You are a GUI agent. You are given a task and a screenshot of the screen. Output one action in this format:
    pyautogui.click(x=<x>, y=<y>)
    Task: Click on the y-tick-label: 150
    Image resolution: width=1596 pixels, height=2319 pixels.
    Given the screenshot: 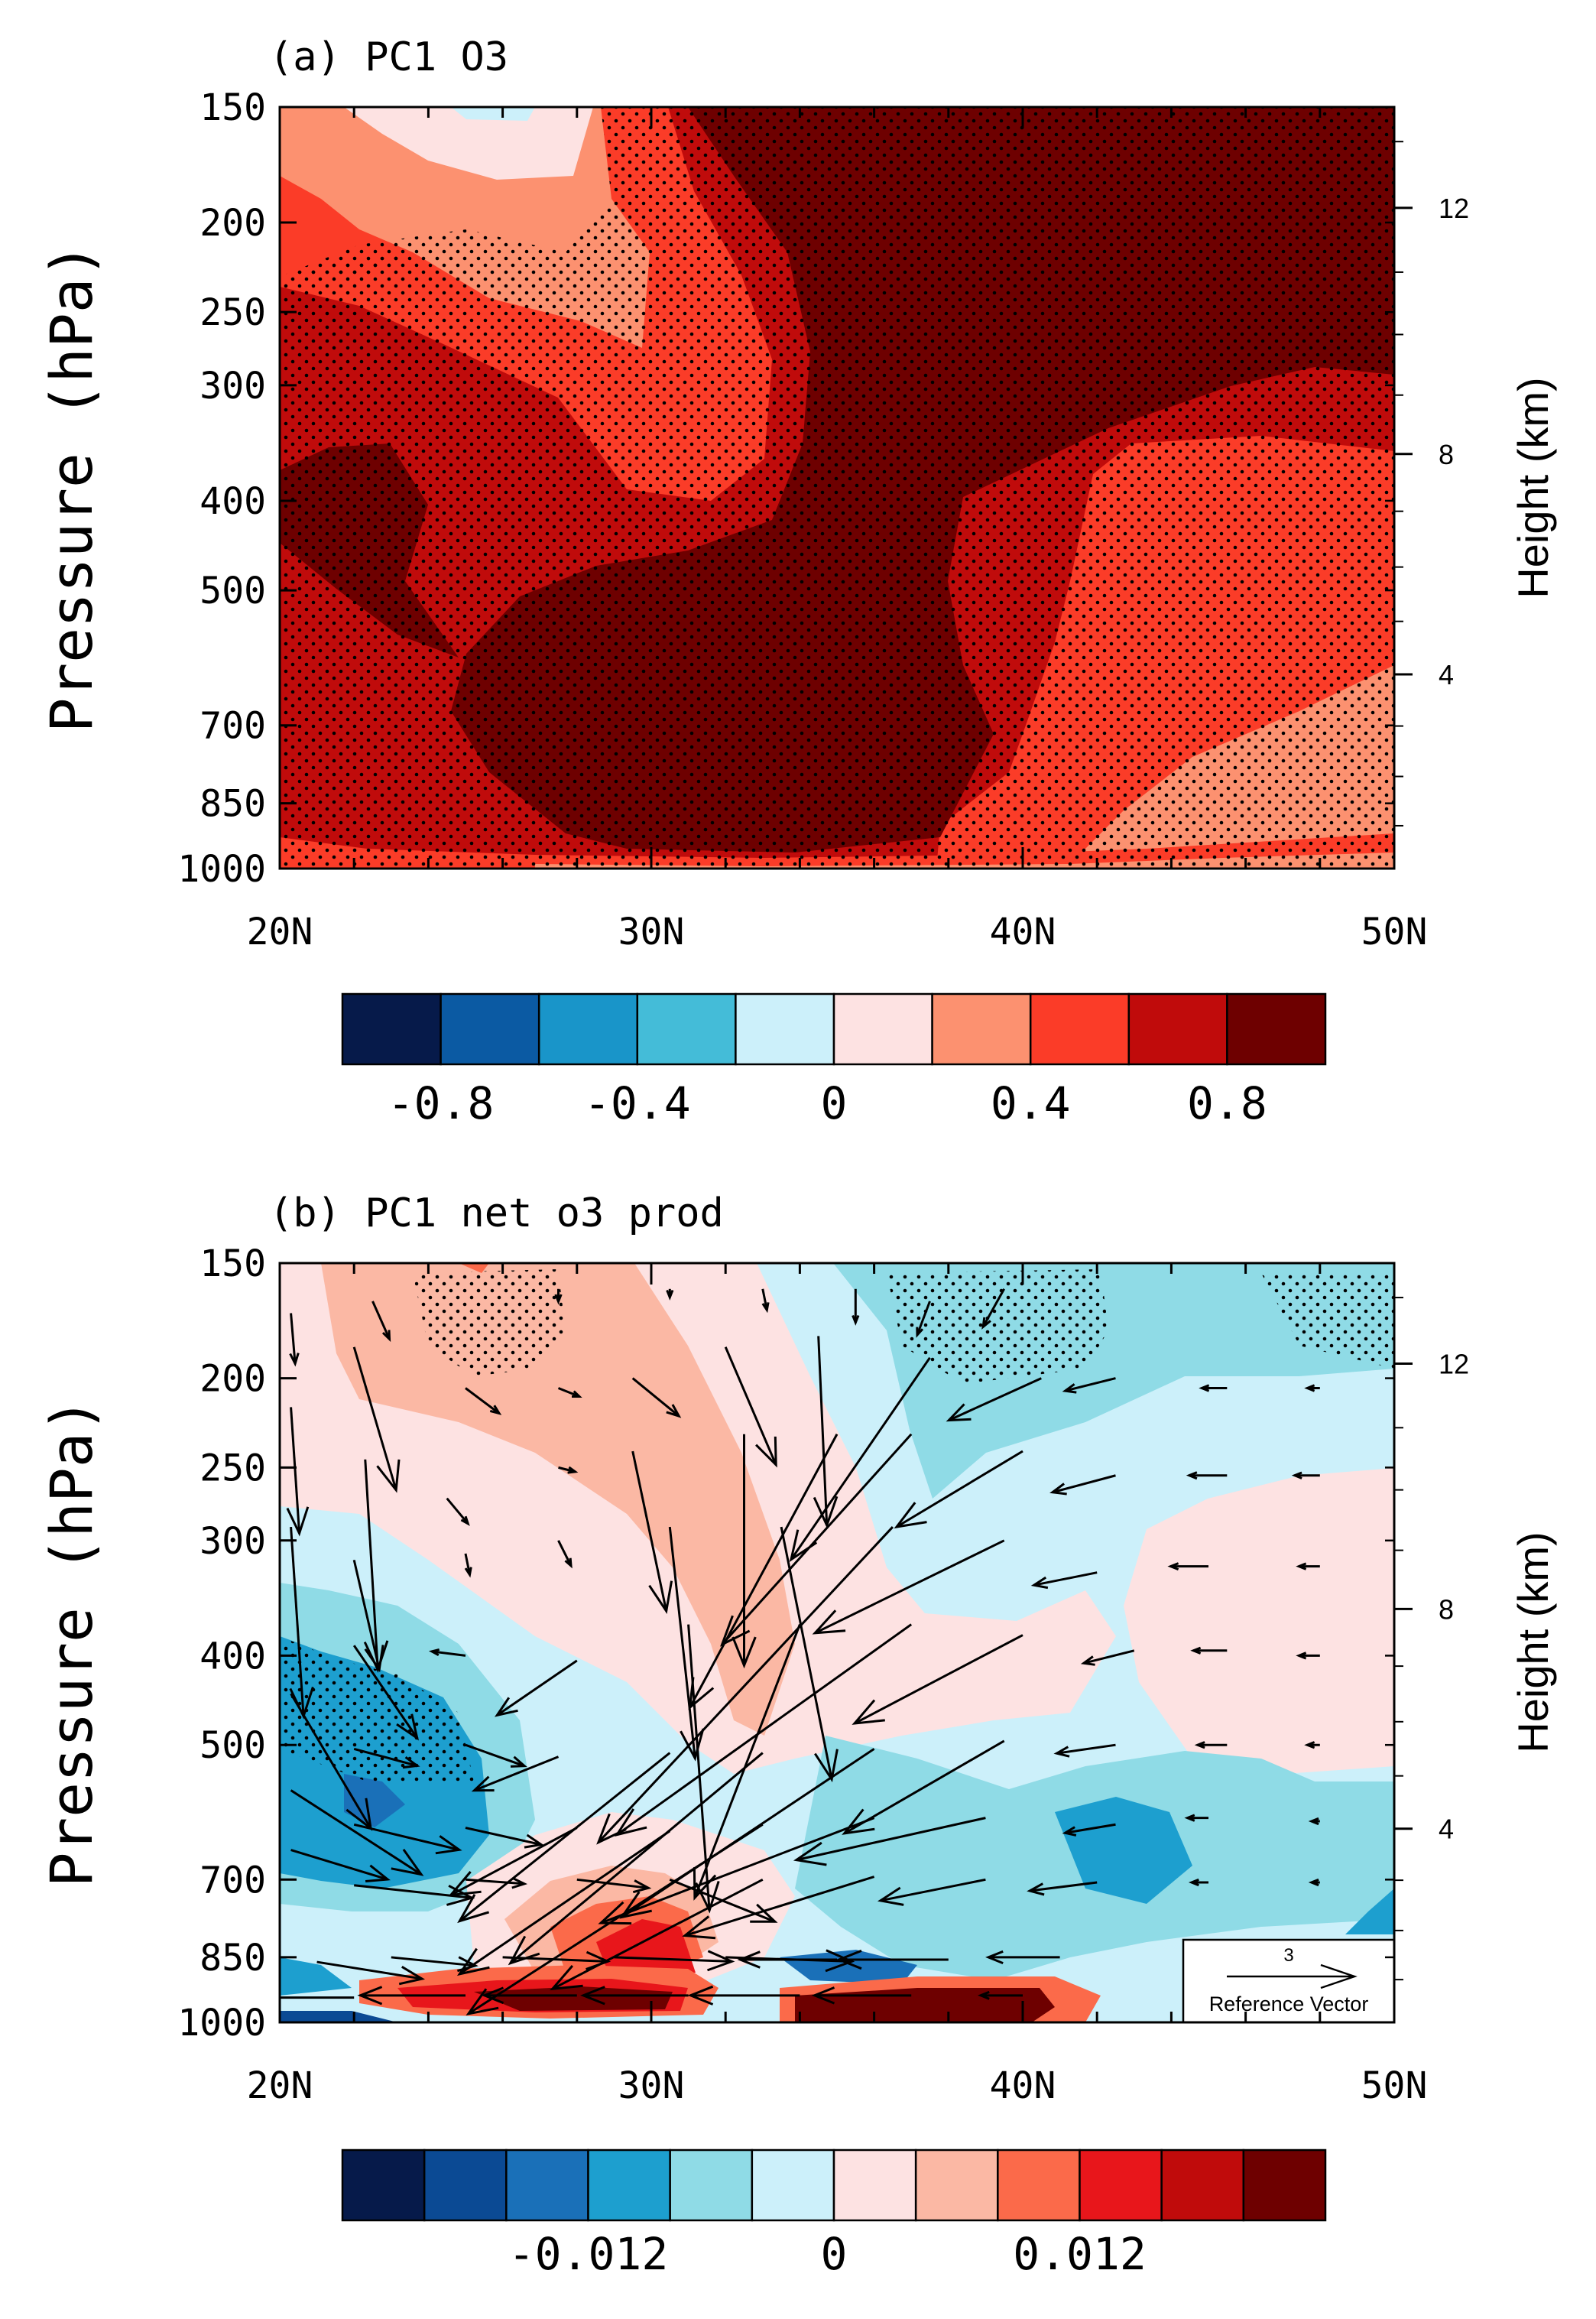 What is the action you would take?
    pyautogui.click(x=233, y=1264)
    